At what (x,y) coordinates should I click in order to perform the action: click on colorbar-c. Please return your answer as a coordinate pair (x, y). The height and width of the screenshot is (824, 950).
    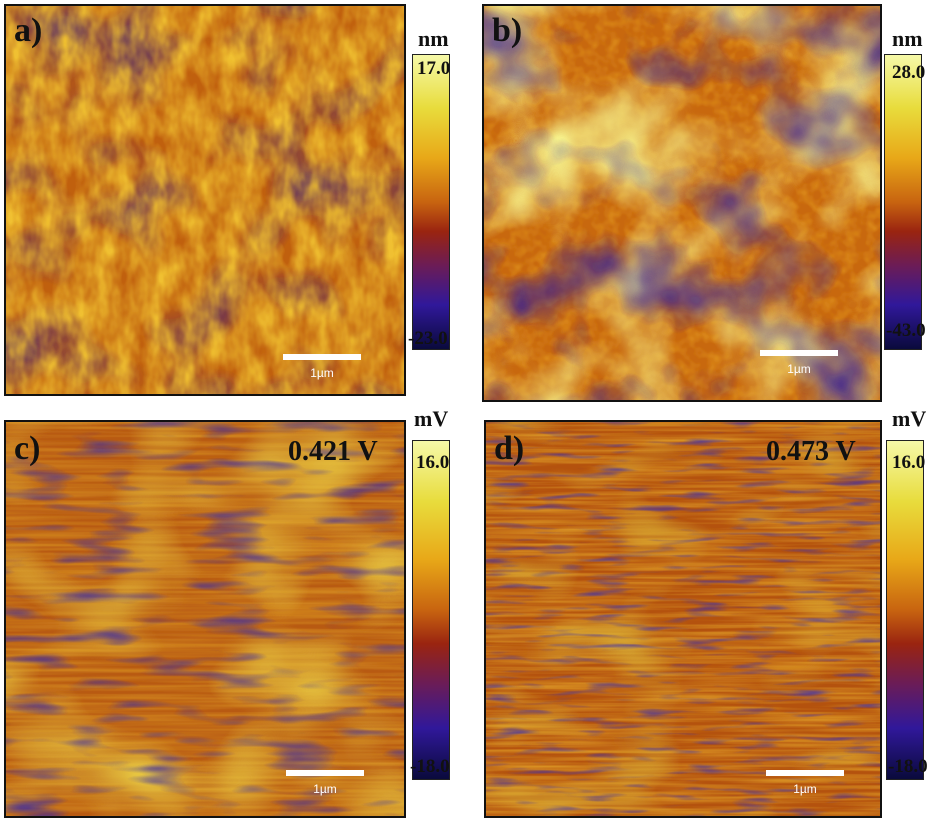
    Looking at the image, I should click on (431, 610).